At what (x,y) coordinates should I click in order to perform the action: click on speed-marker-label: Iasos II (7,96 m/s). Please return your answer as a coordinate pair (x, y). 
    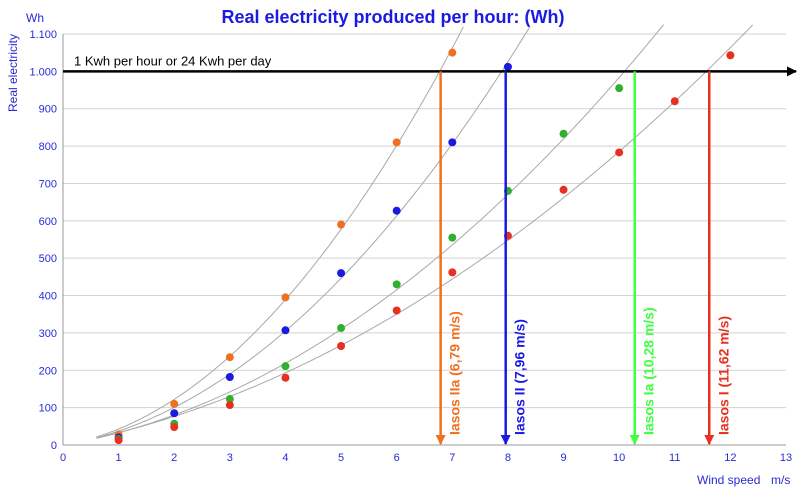
    Looking at the image, I should click on (520, 377).